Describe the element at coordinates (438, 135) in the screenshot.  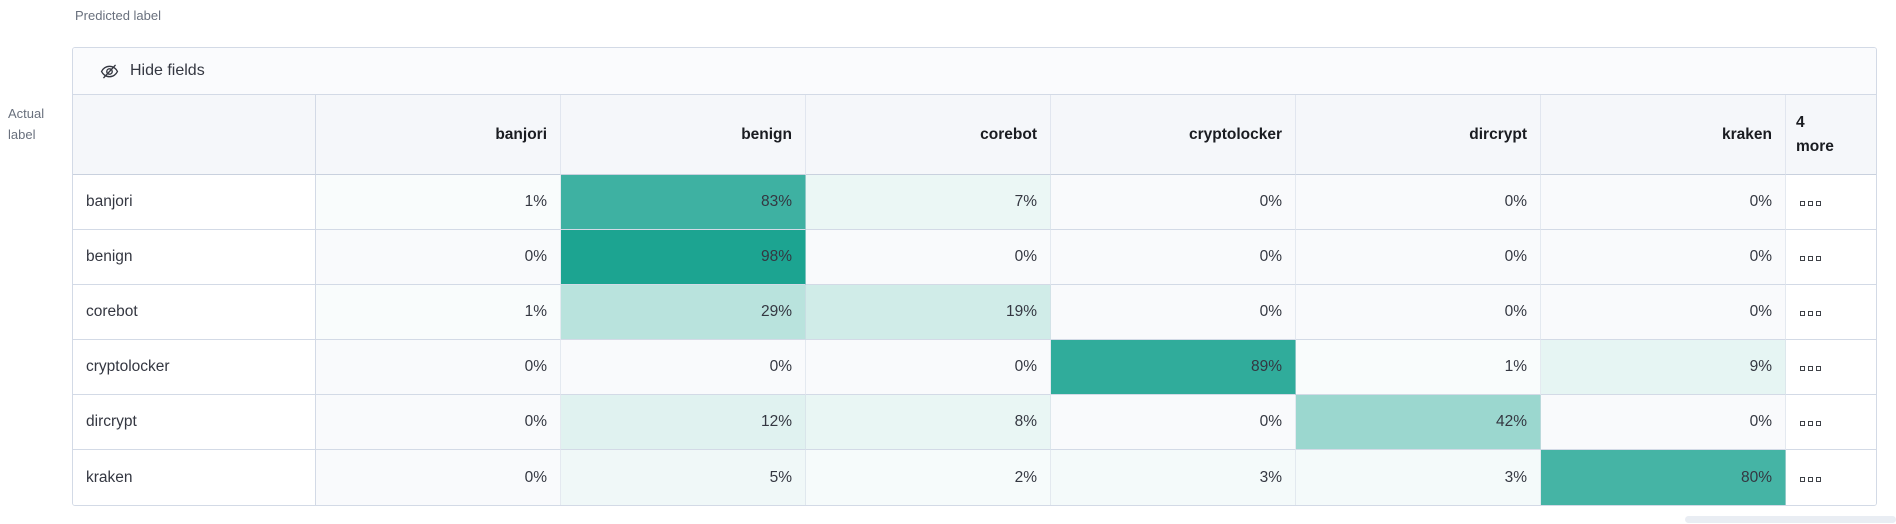
I see `column-header-banjori: banjori` at that location.